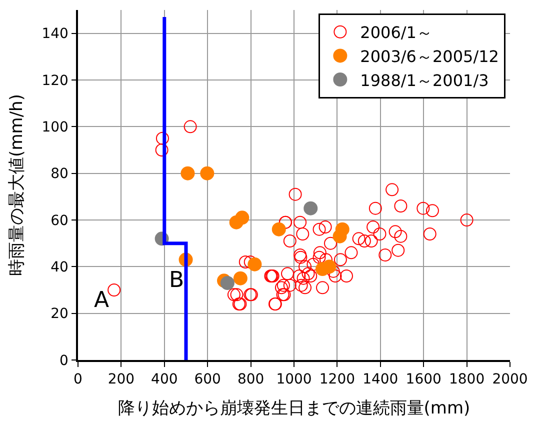 This screenshot has height=424, width=538. Describe the element at coordinates (176, 280) in the screenshot. I see `annotation: B` at that location.